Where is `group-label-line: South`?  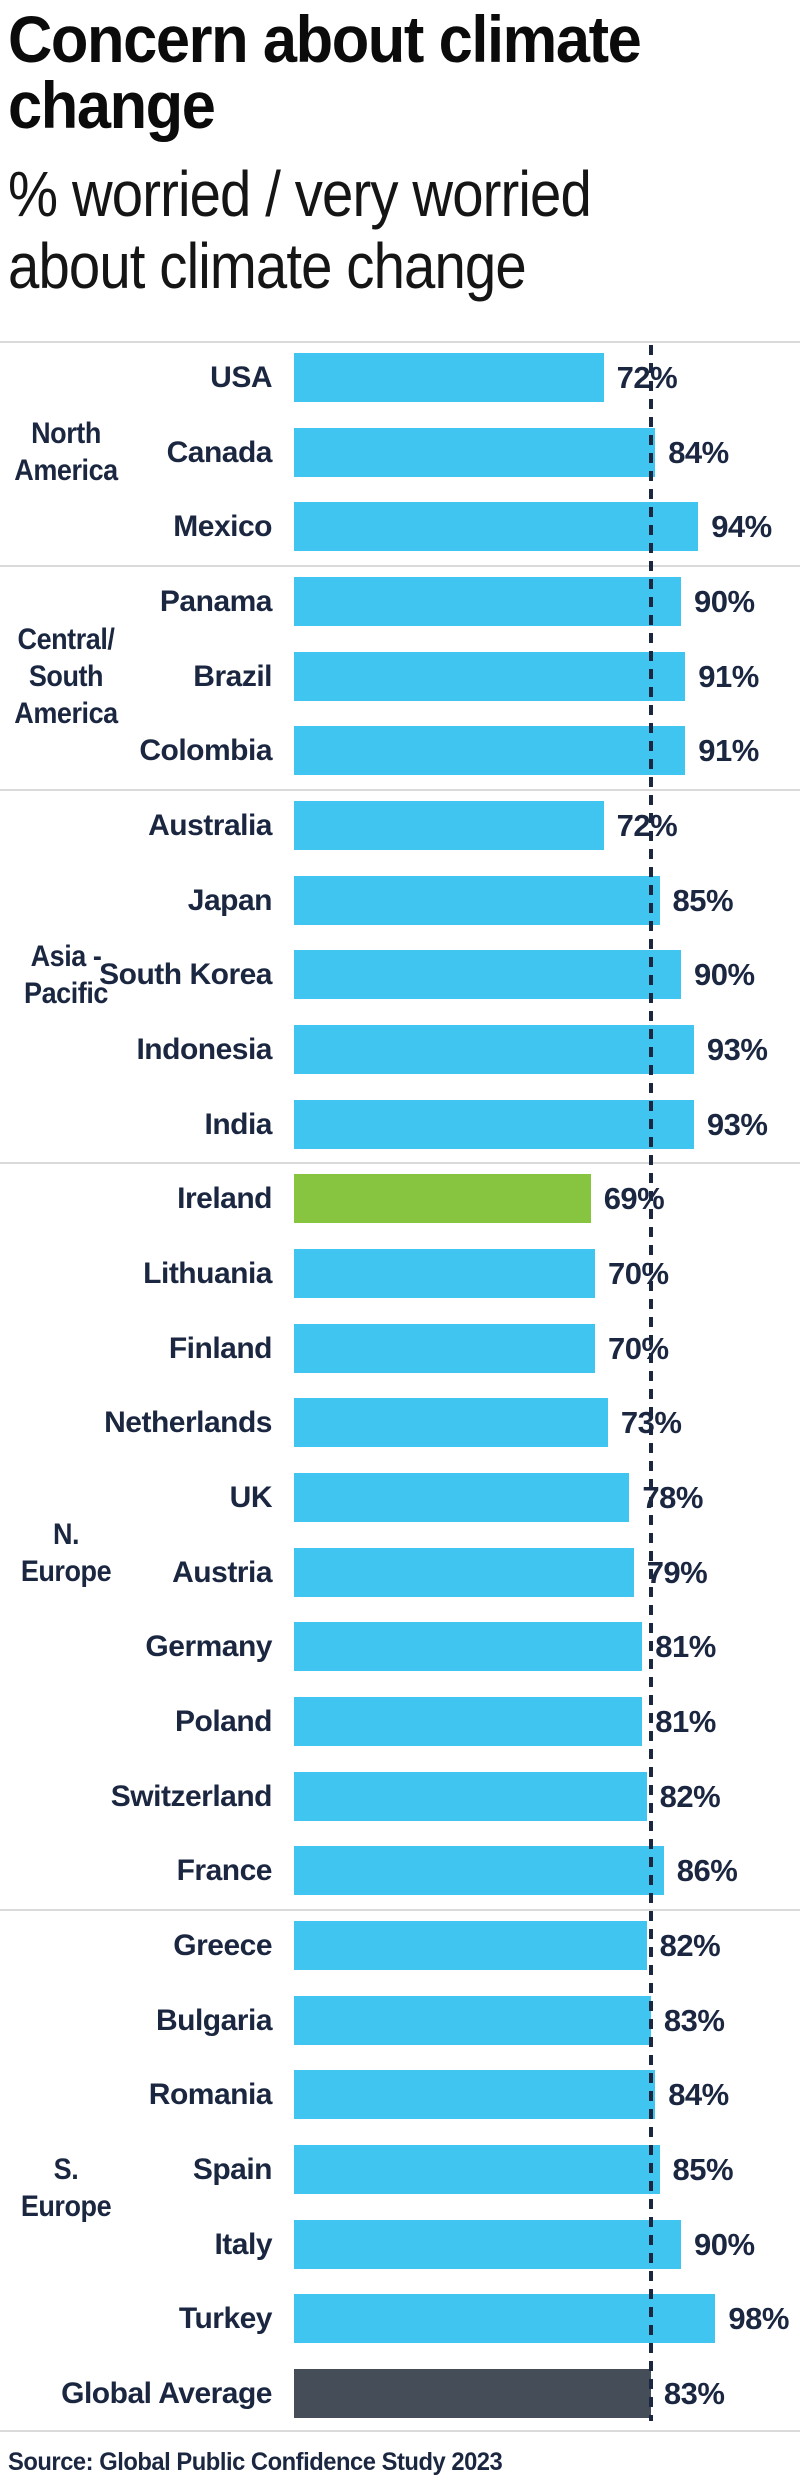 group-label-line: South is located at coordinates (66, 676).